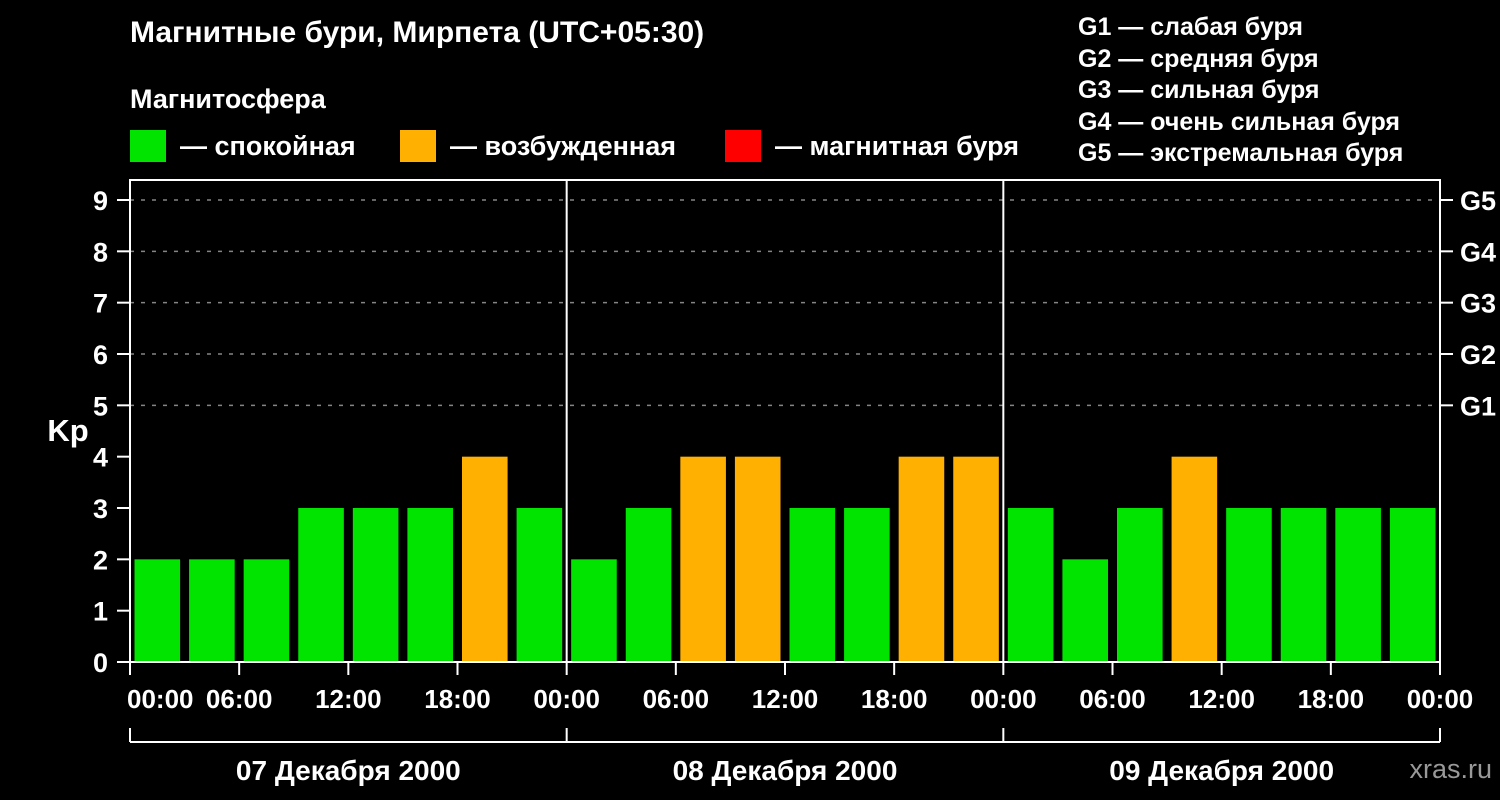 Image resolution: width=1500 pixels, height=800 pixels. What do you see at coordinates (676, 699) in the screenshot?
I see `x-axis-label-5: 06:00` at bounding box center [676, 699].